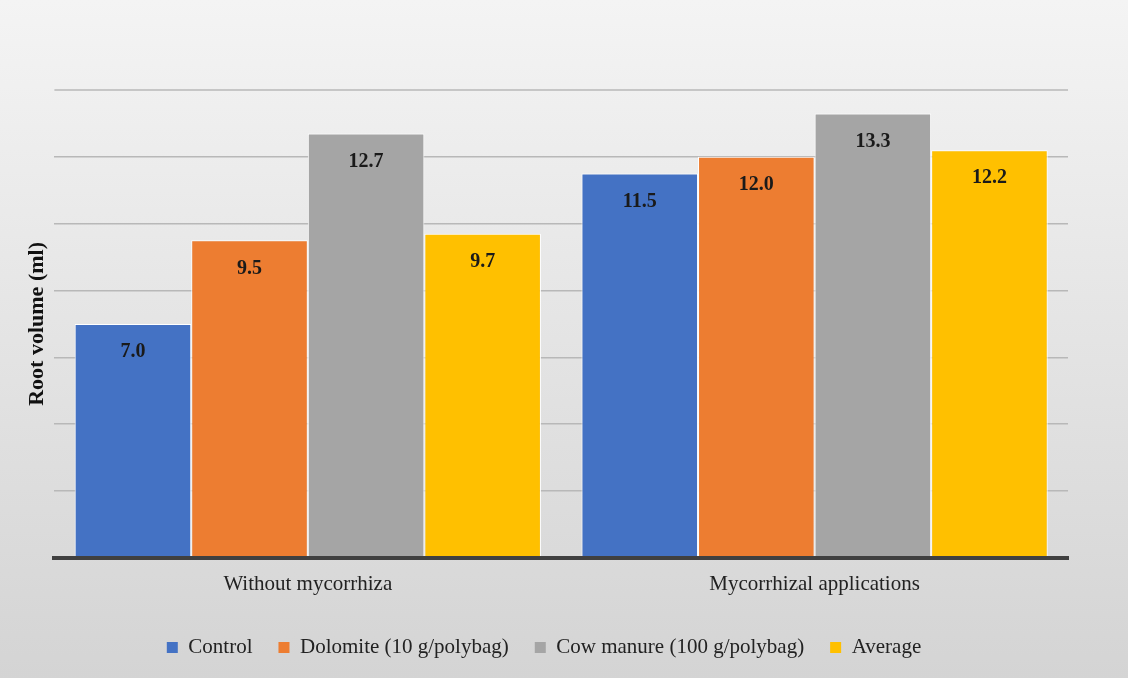 The height and width of the screenshot is (678, 1128). I want to click on data-label: 9.7, so click(483, 259).